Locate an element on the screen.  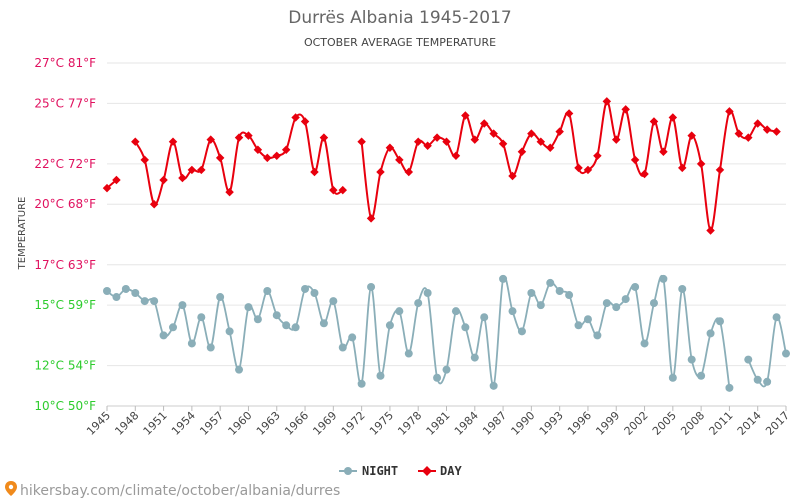
legend-item-day: DAY is located at coordinates (440, 471).